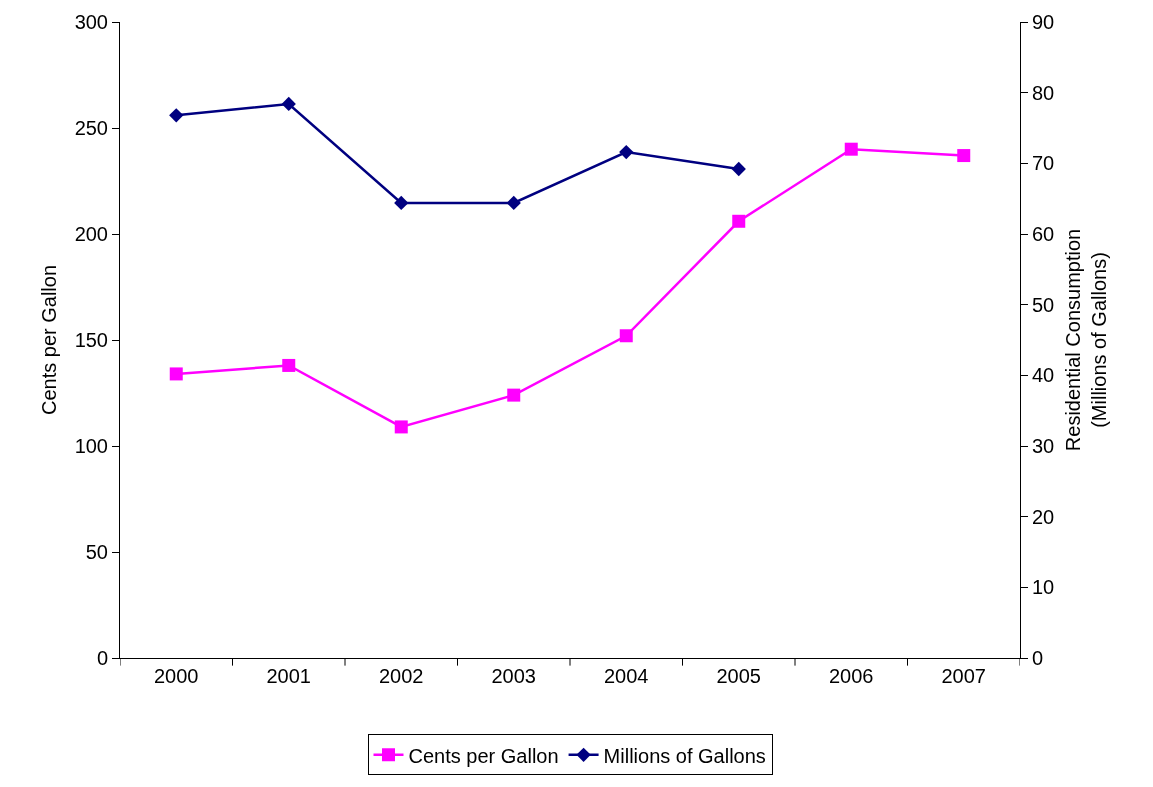 The height and width of the screenshot is (787, 1153). I want to click on legend-label: Cents per Gallon, so click(483, 755).